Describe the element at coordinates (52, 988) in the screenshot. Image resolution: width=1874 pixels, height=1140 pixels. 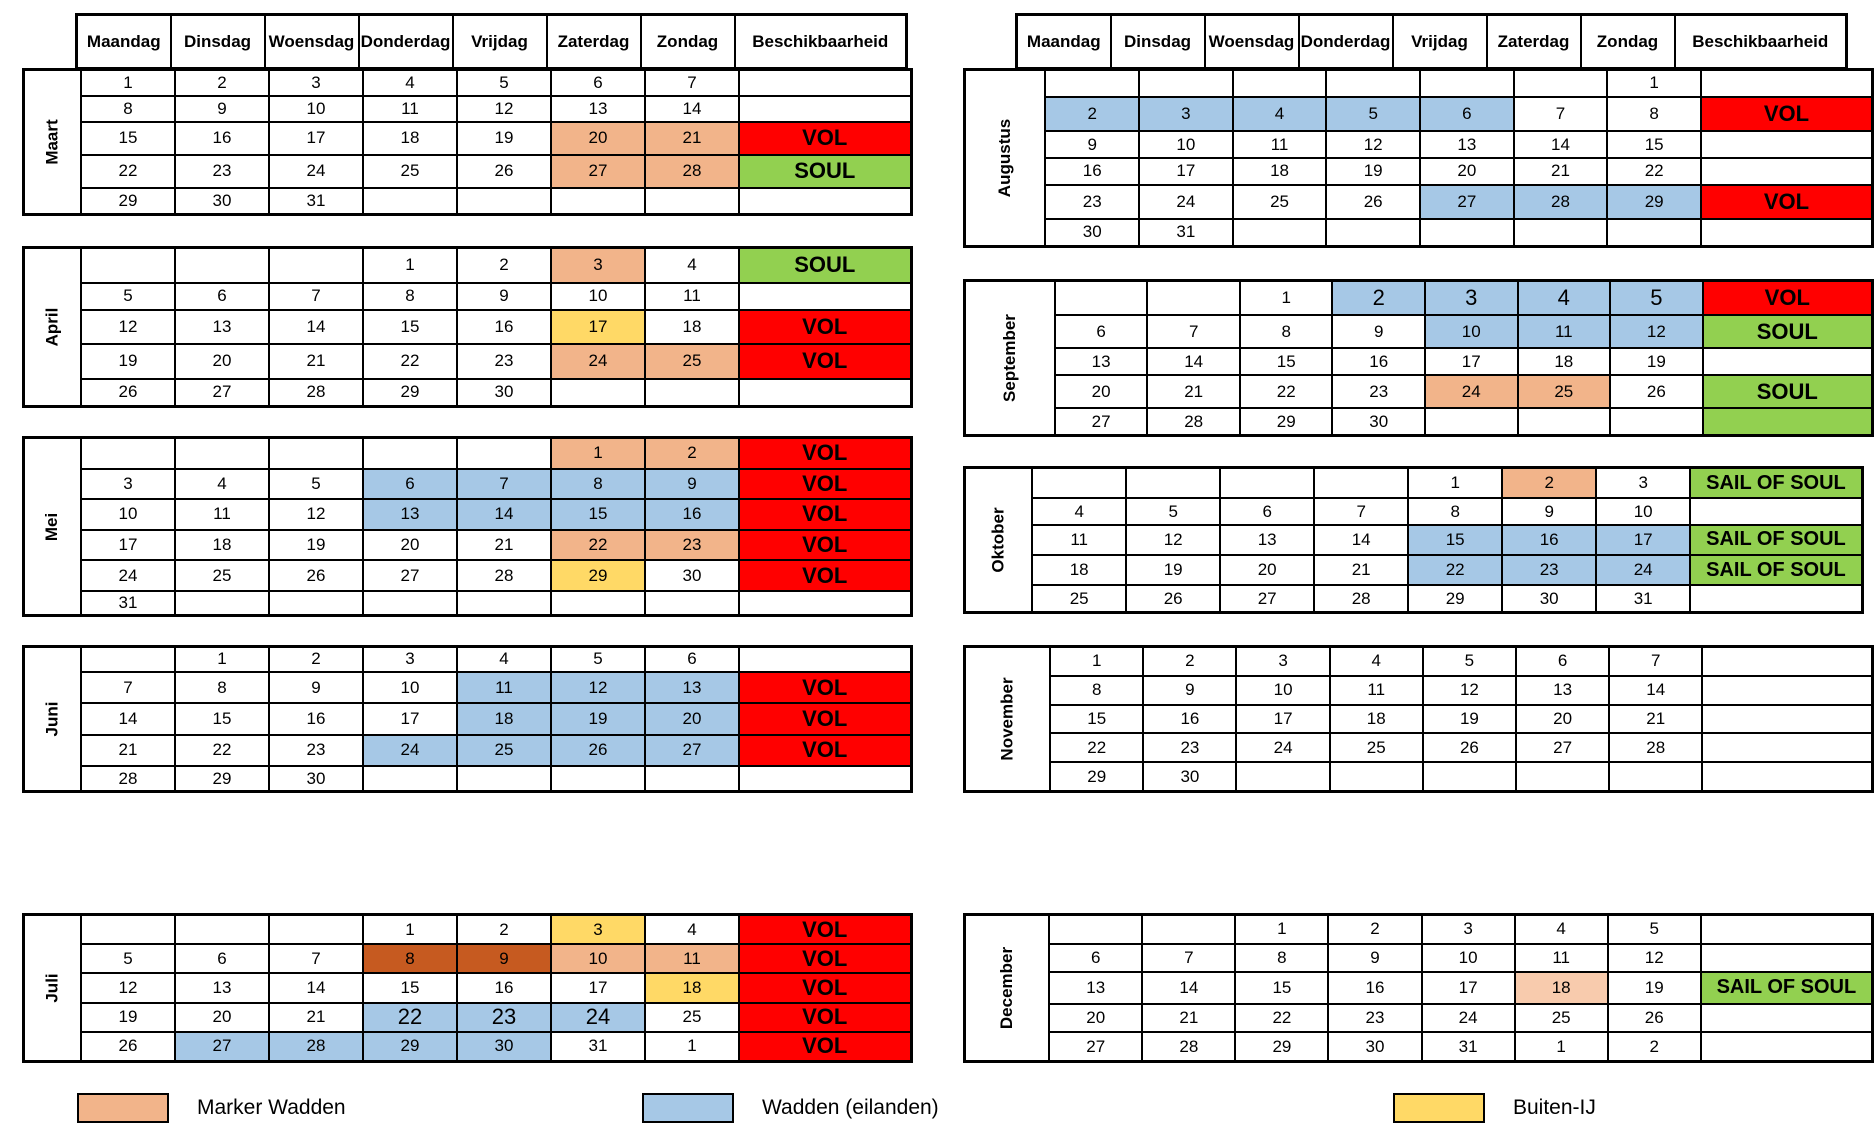
I see `month-label: Juli` at that location.